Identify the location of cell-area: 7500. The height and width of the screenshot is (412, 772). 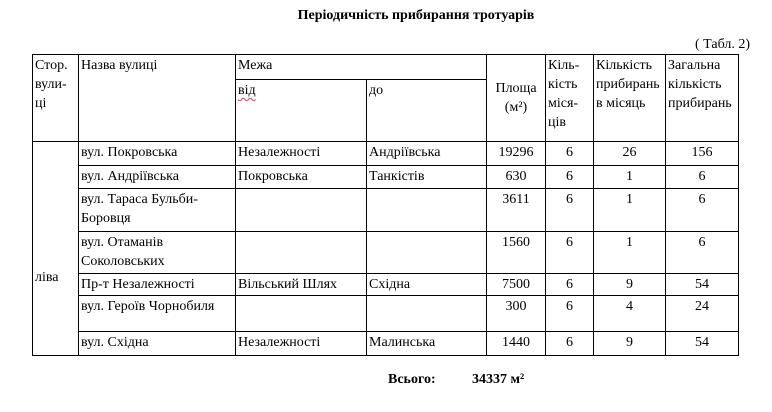
(516, 284).